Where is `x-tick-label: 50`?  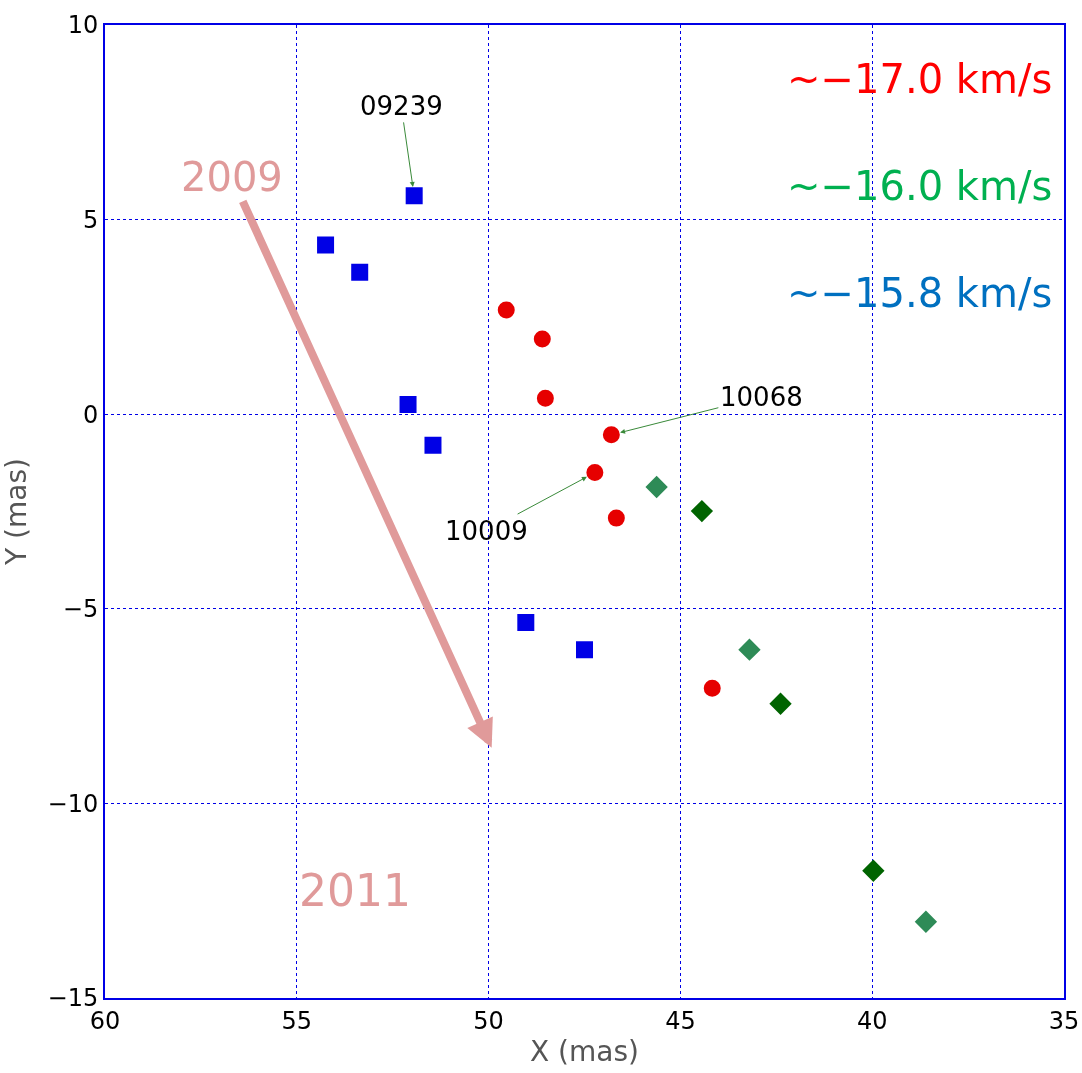
x-tick-label: 50 is located at coordinates (488, 1020).